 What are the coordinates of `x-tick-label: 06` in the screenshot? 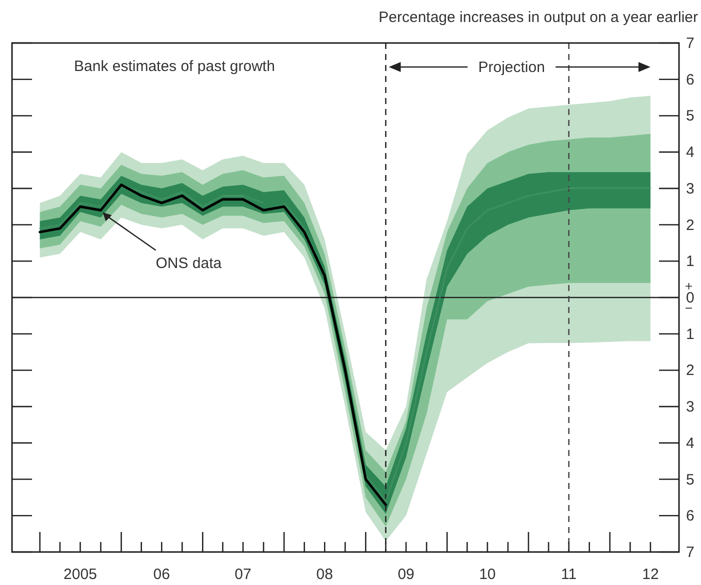 It's located at (161, 574).